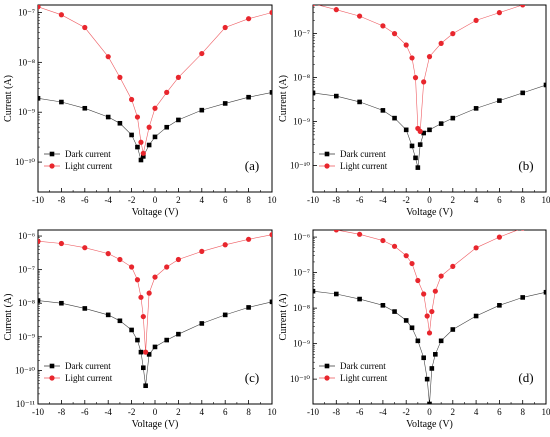 This screenshot has width=550, height=437. What do you see at coordinates (499, 200) in the screenshot?
I see `x-tick-label: 6` at bounding box center [499, 200].